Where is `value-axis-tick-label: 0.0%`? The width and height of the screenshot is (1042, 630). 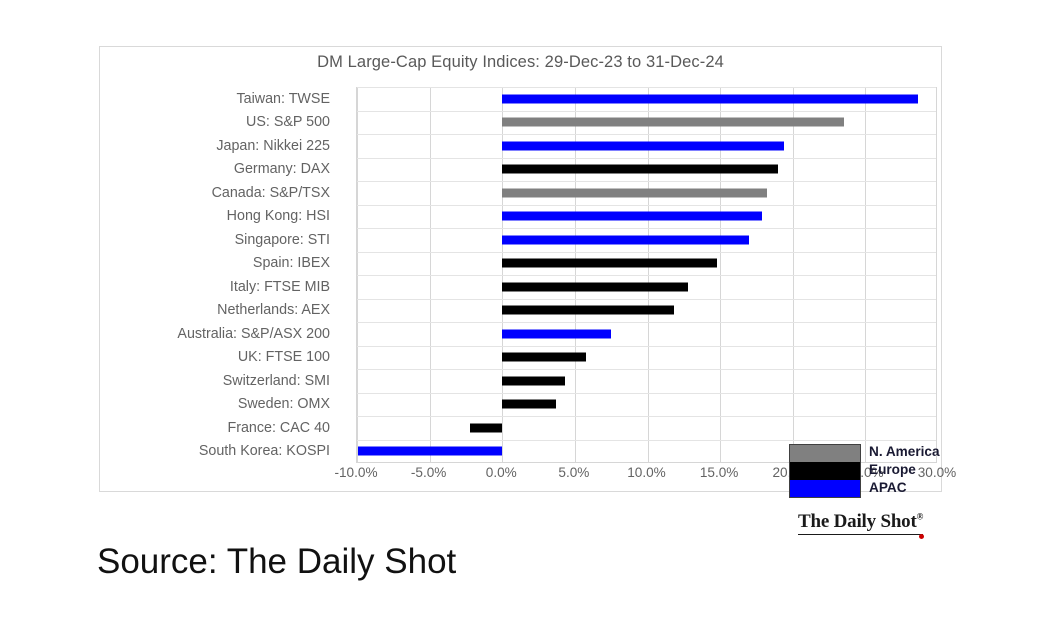
value-axis-tick-label: 0.0% is located at coordinates (501, 472).